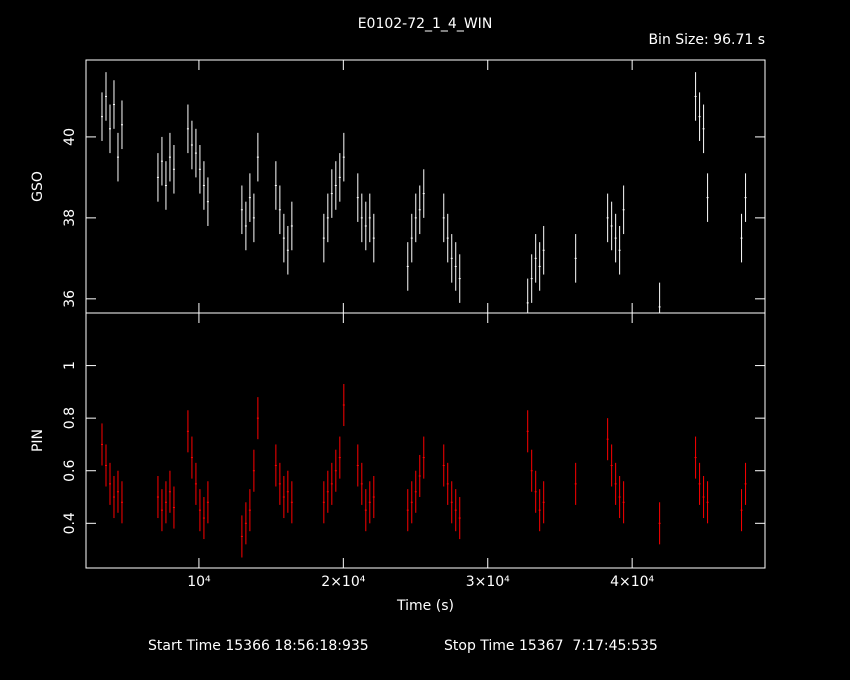 The image size is (850, 680). What do you see at coordinates (70, 365) in the screenshot?
I see `y-tick-label: 1` at bounding box center [70, 365].